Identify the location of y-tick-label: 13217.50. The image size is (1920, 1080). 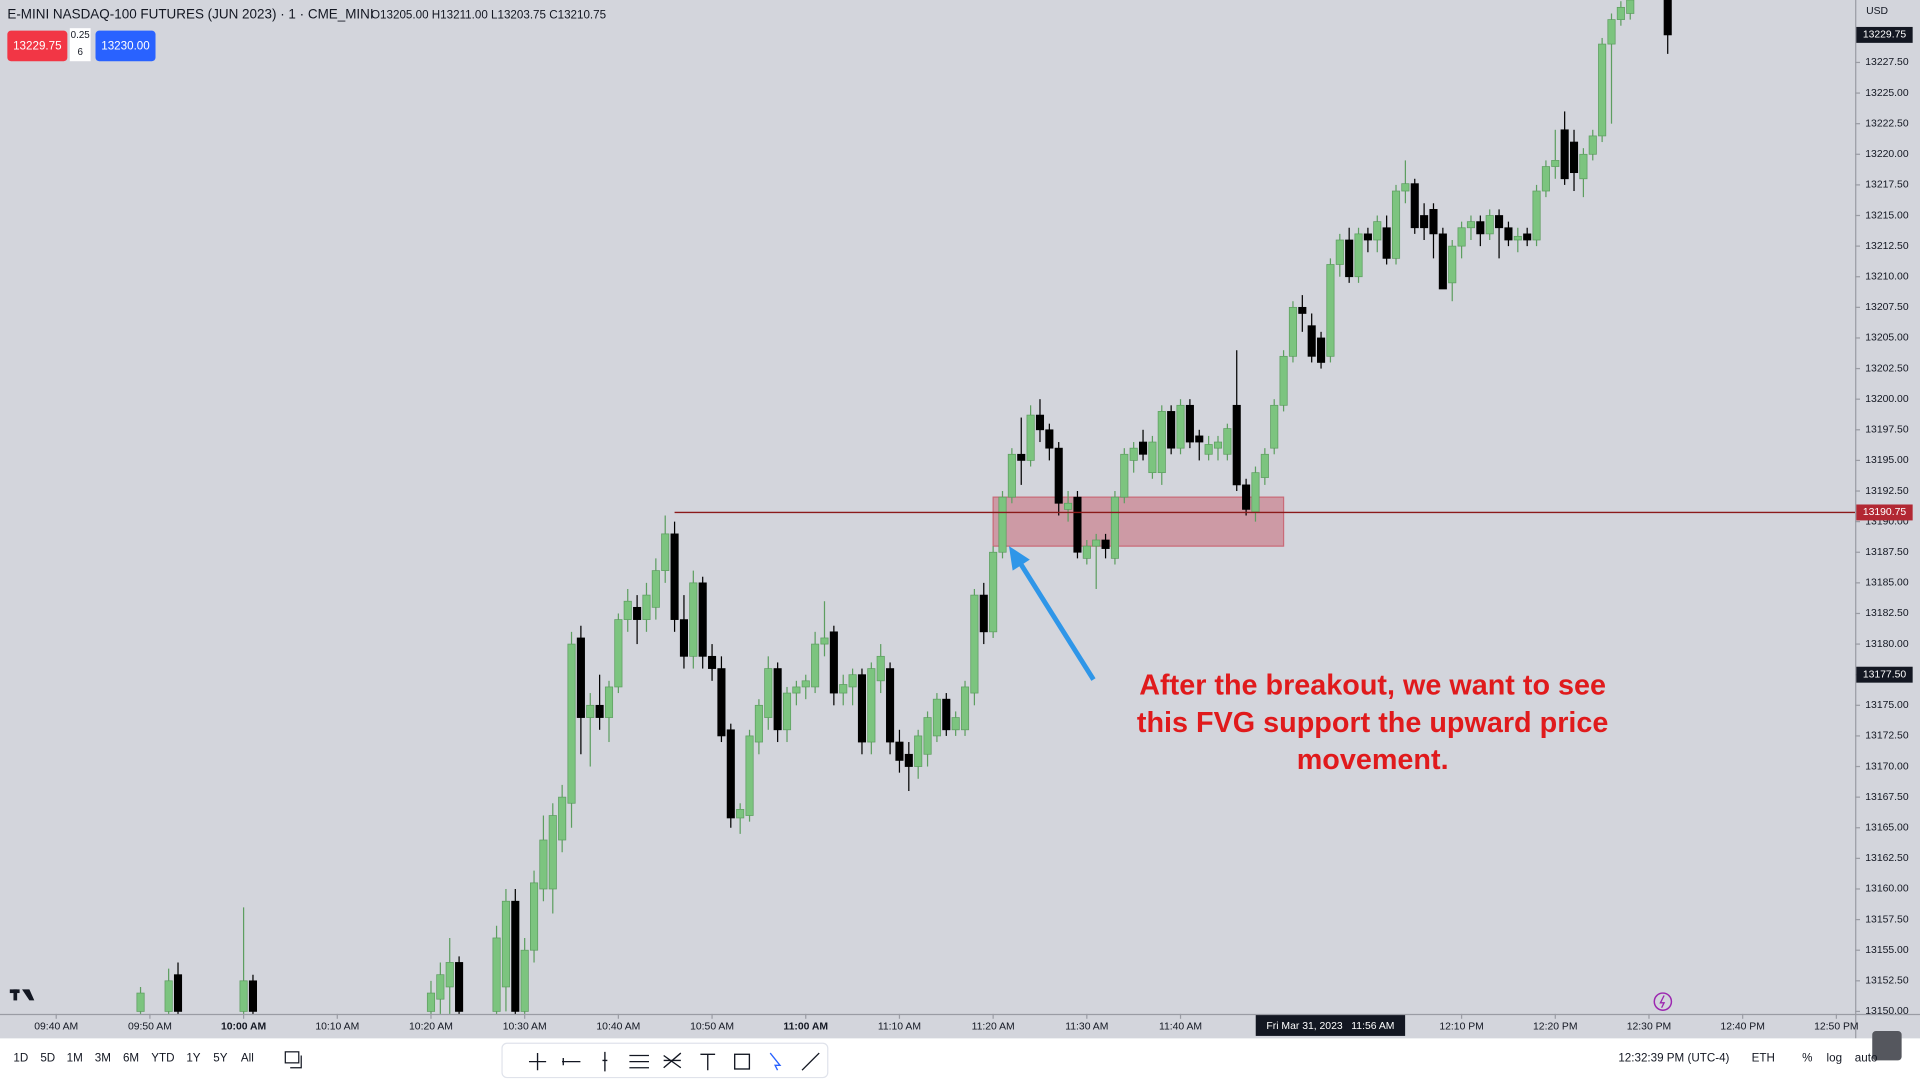
(1887, 185).